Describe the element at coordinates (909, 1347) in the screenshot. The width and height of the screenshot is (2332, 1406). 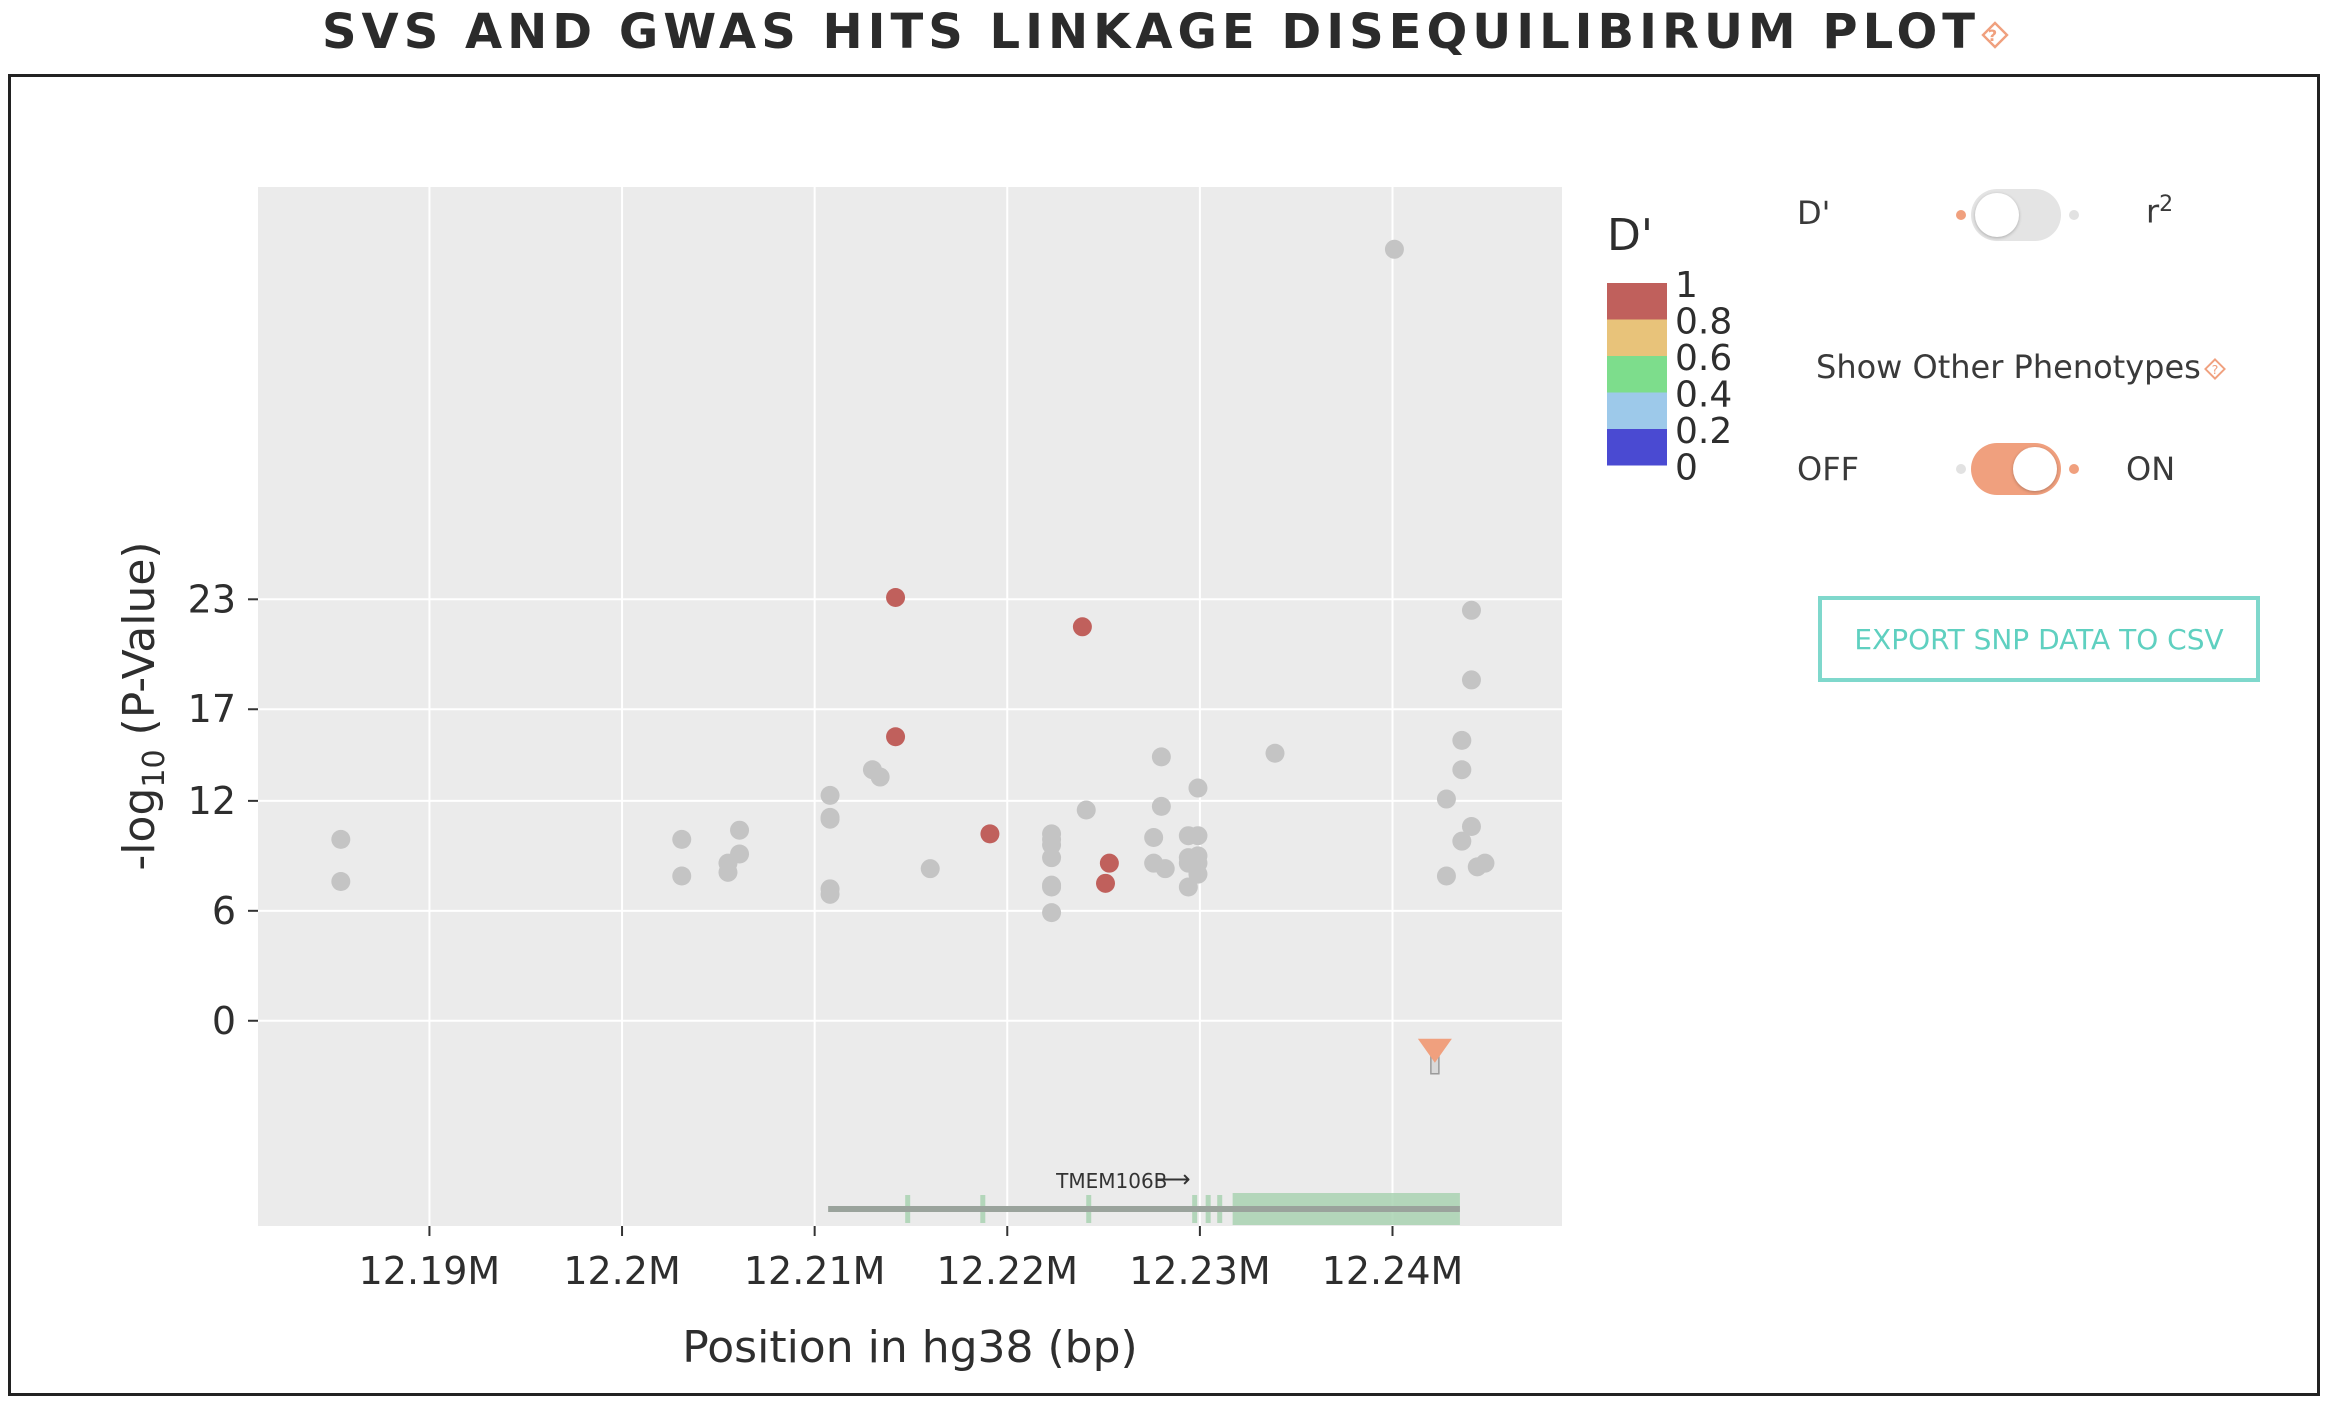
I see `x-axis-label: Position in hg38 (bp)` at that location.